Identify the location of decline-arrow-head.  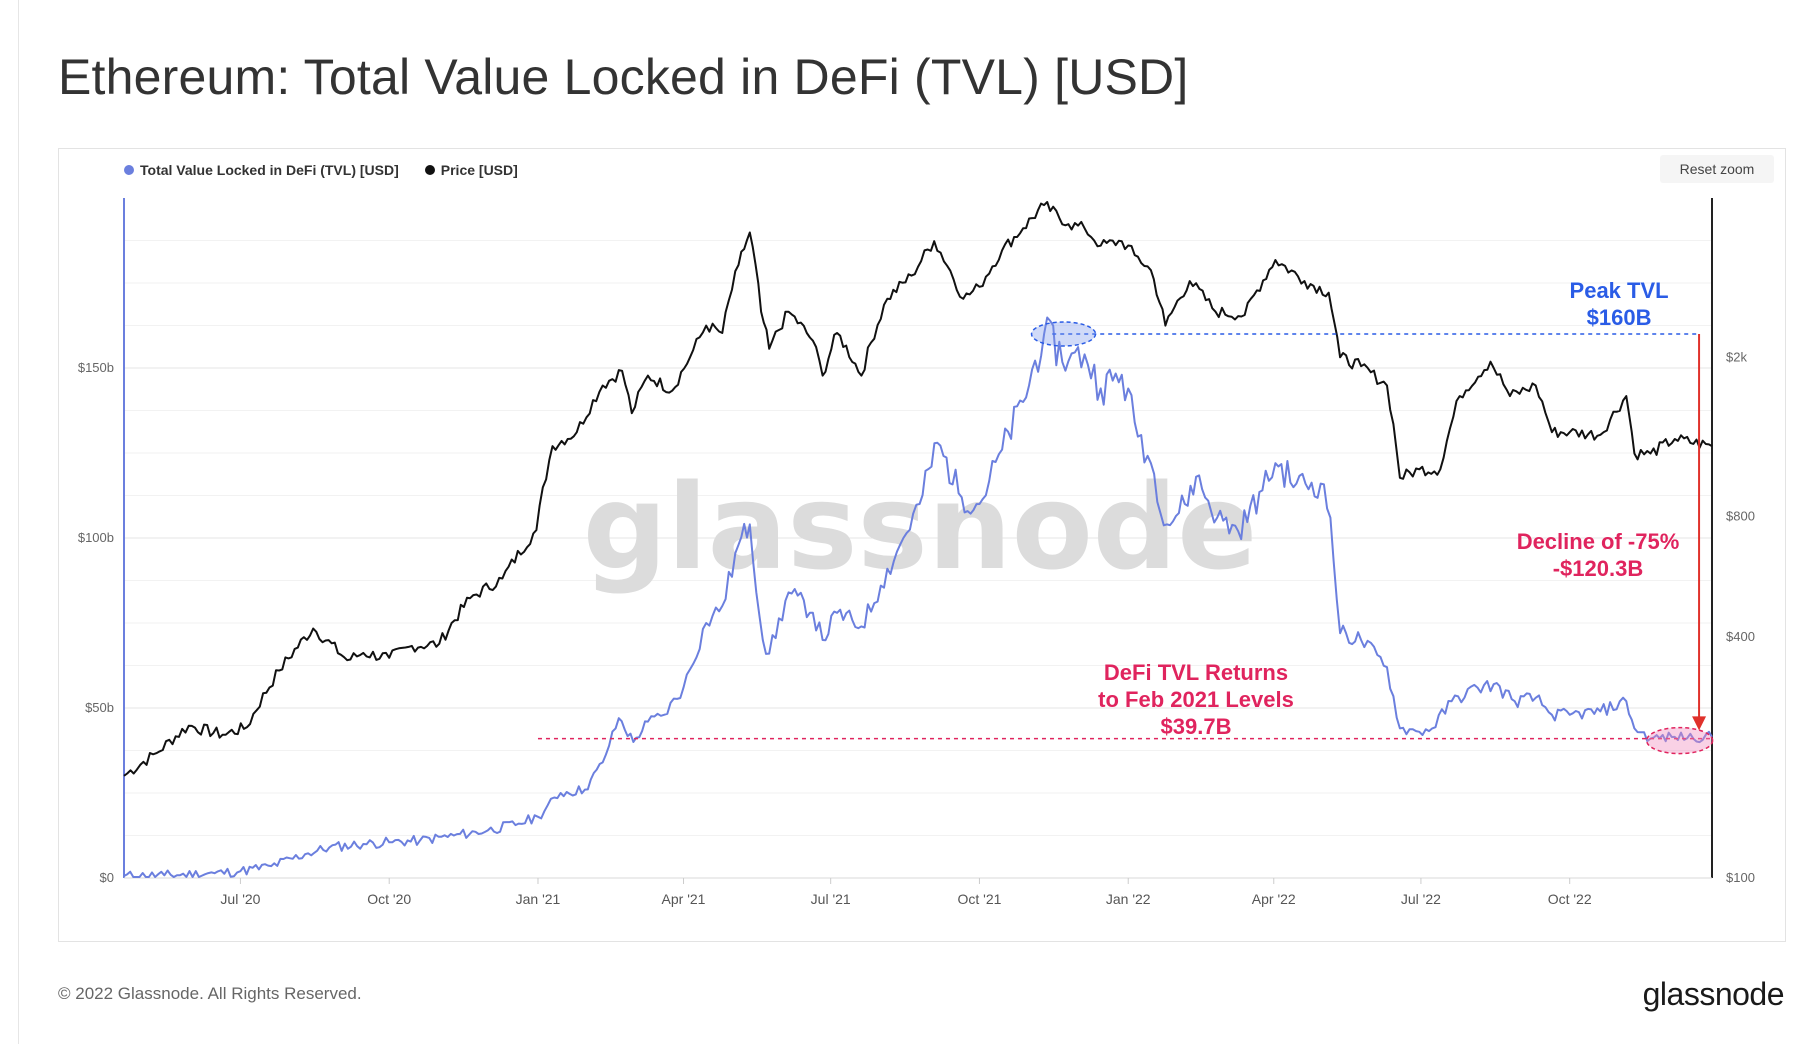
(1699, 723).